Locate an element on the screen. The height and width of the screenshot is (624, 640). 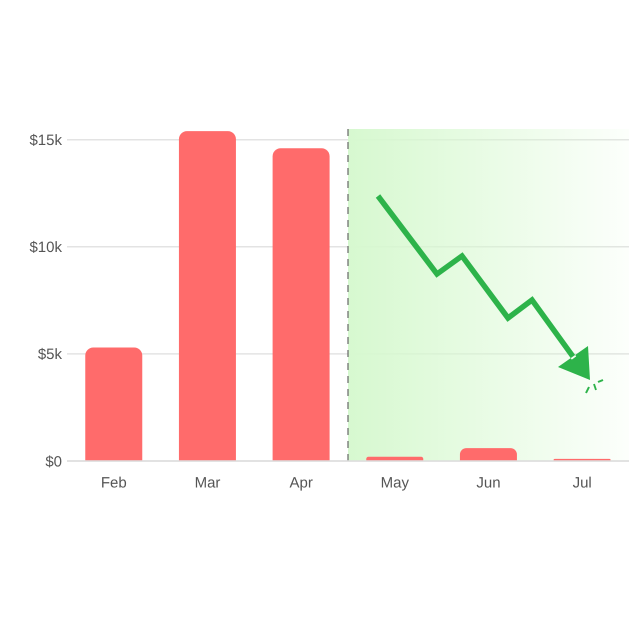
x-tick-label: Apr is located at coordinates (301, 483).